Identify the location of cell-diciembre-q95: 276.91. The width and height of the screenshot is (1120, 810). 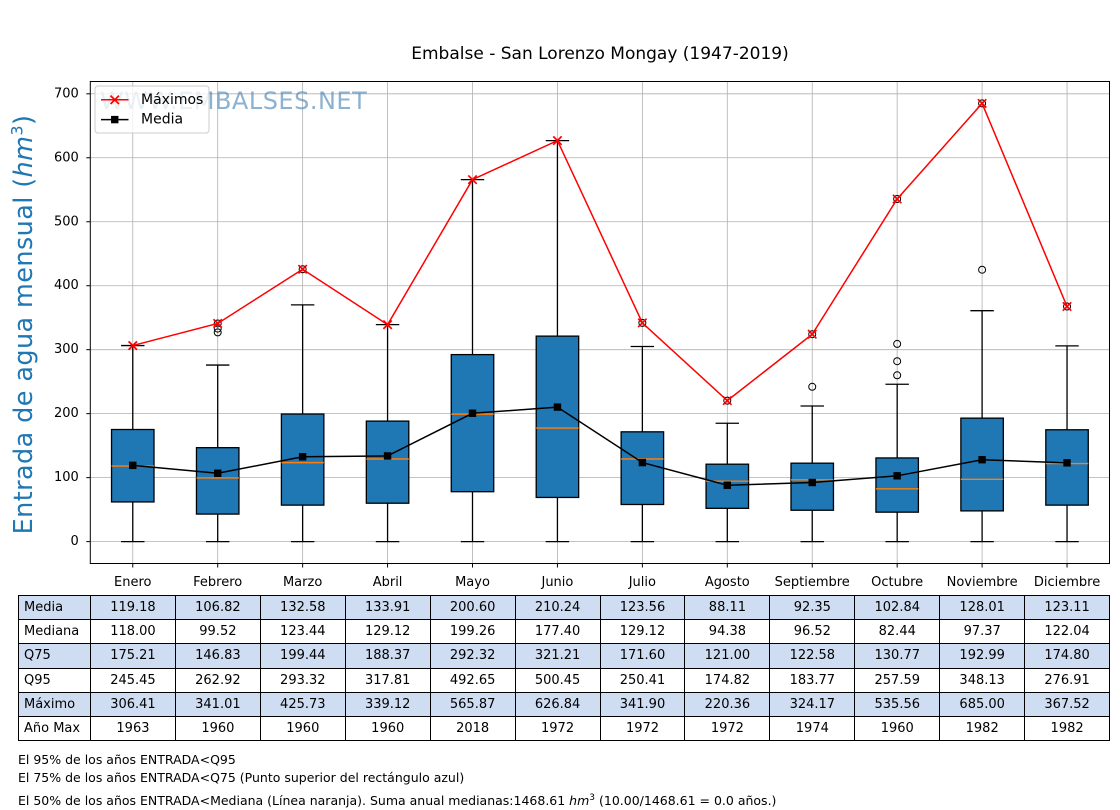
(1067, 680).